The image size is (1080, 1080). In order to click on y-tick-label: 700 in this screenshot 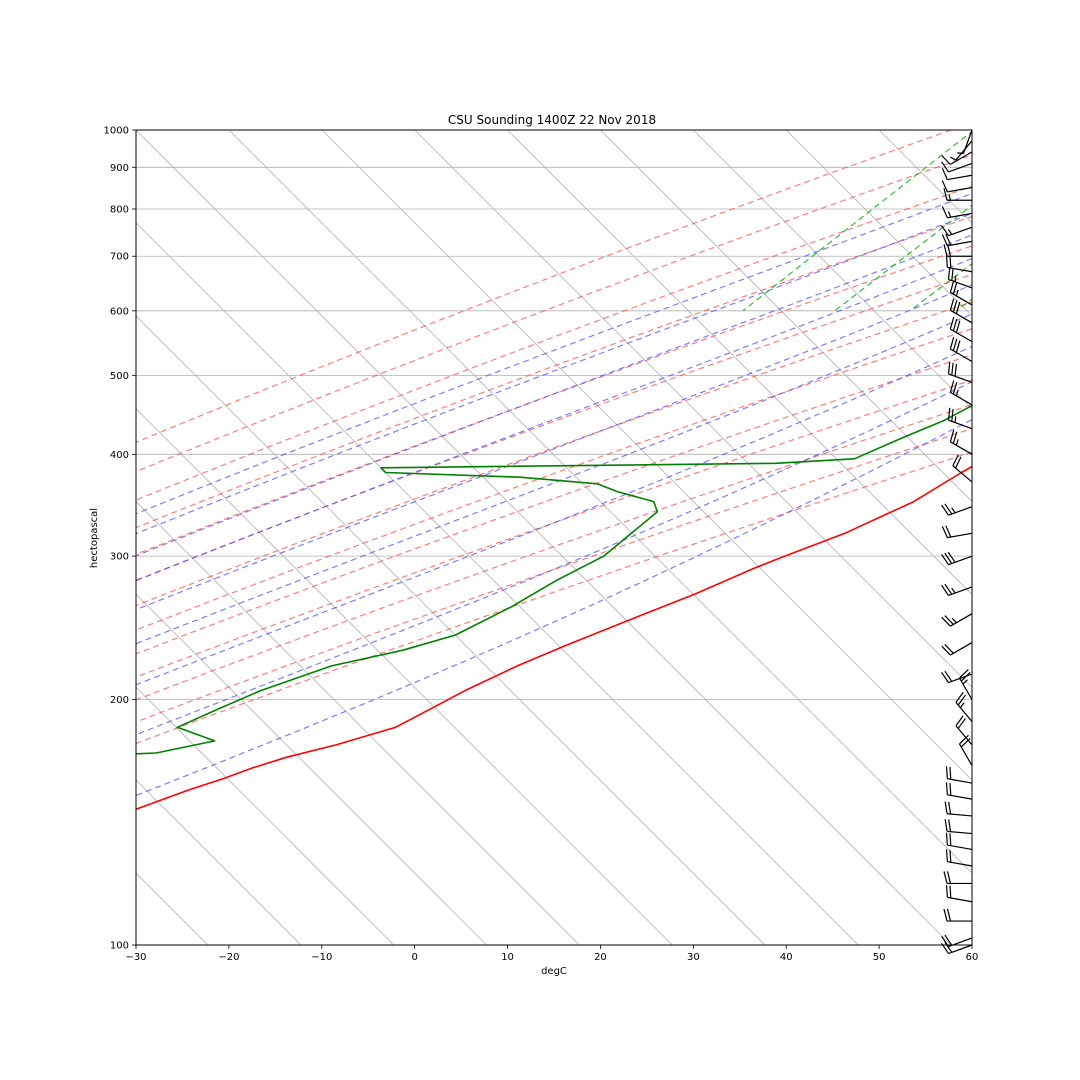, I will do `click(119, 257)`.